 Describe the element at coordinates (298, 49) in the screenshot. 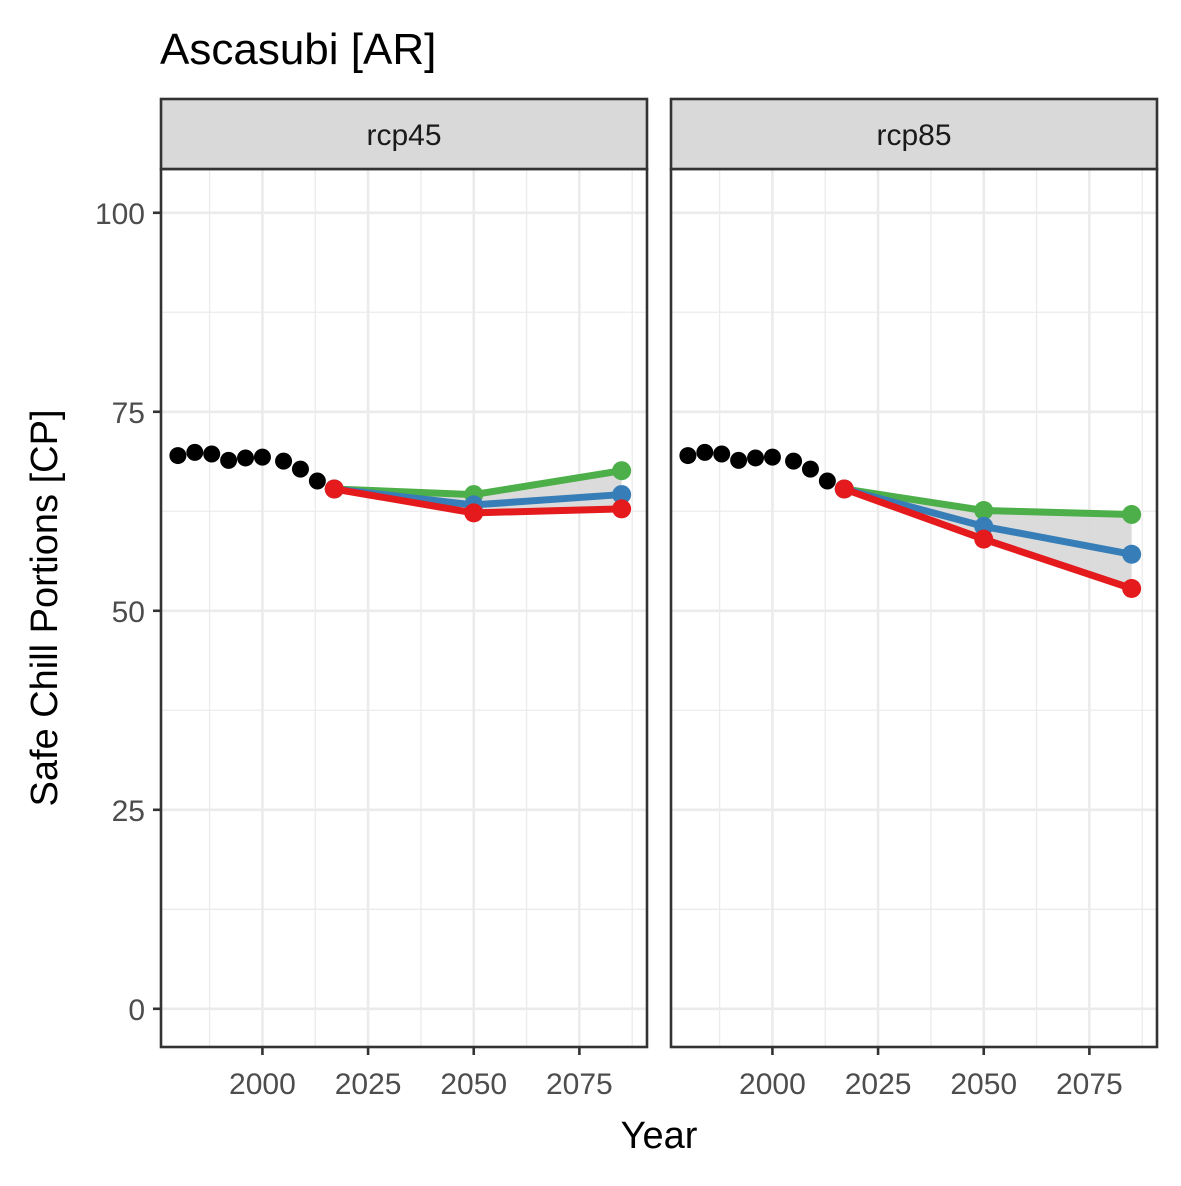

I see `chart-title: Ascasubi [AR]` at that location.